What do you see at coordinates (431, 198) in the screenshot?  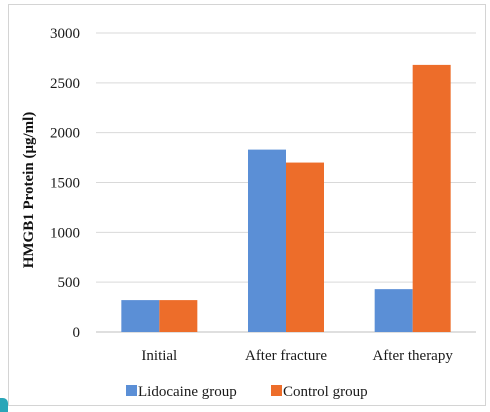 I see `bar-control-group-after-therapy` at bounding box center [431, 198].